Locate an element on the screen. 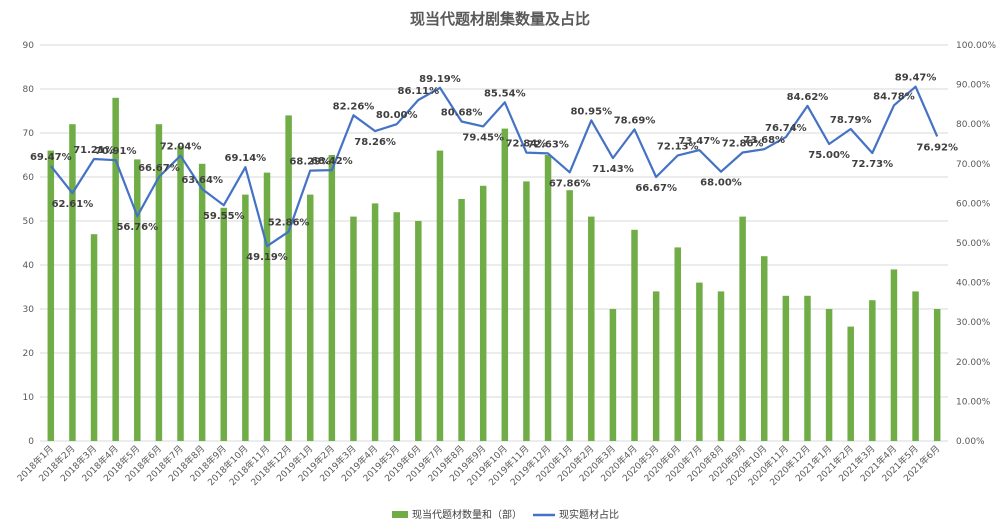  line-data-label: 71.43% is located at coordinates (613, 169).